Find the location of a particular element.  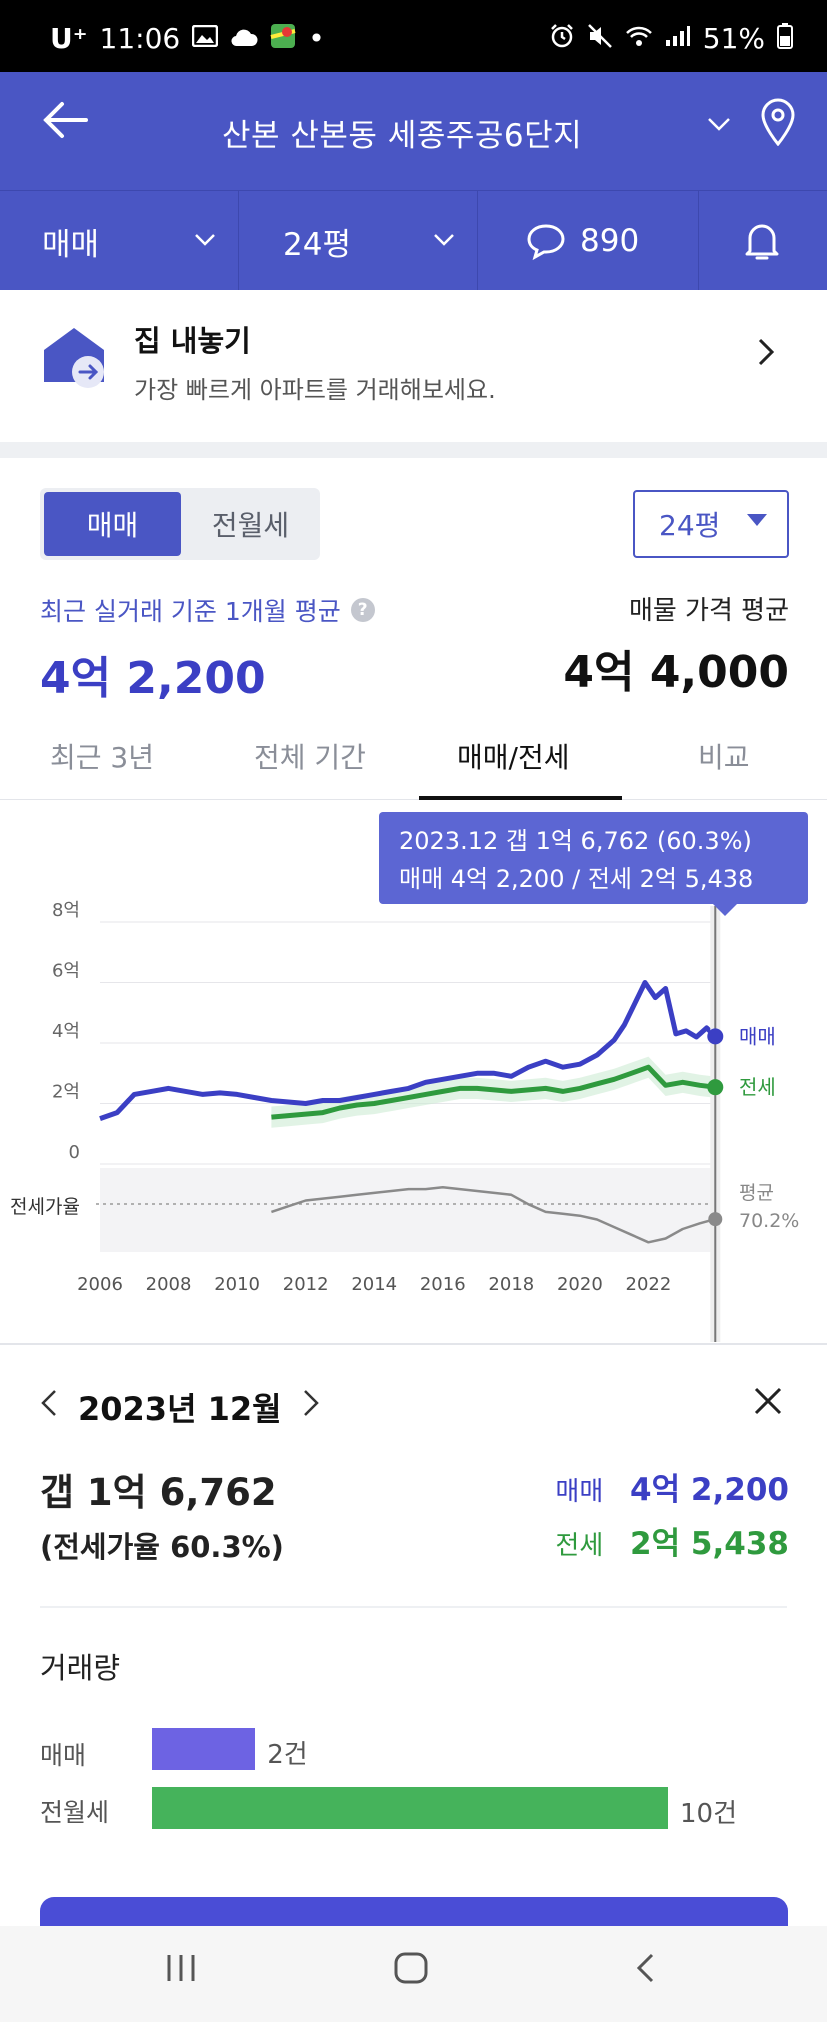

ratio-end-value: 70.2% is located at coordinates (769, 1221).